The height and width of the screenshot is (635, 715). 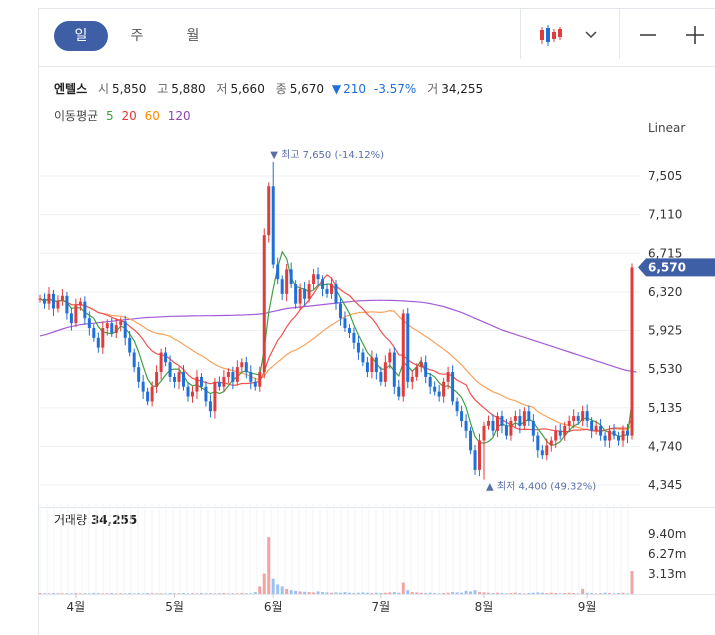 What do you see at coordinates (381, 607) in the screenshot?
I see `x-tick-label: 7월` at bounding box center [381, 607].